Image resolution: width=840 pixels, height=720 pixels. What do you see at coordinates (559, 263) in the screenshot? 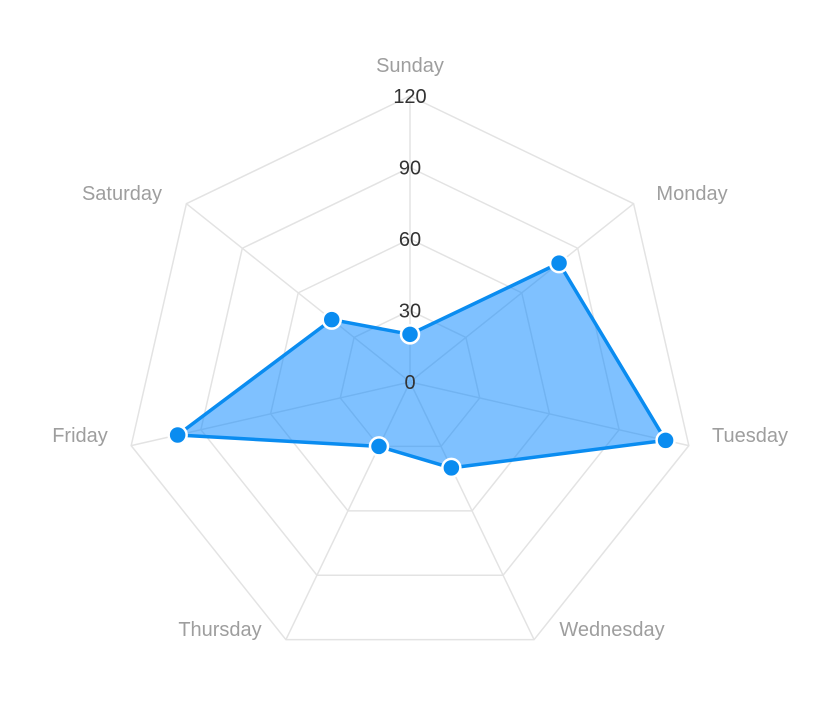
I see `data-point-monday` at bounding box center [559, 263].